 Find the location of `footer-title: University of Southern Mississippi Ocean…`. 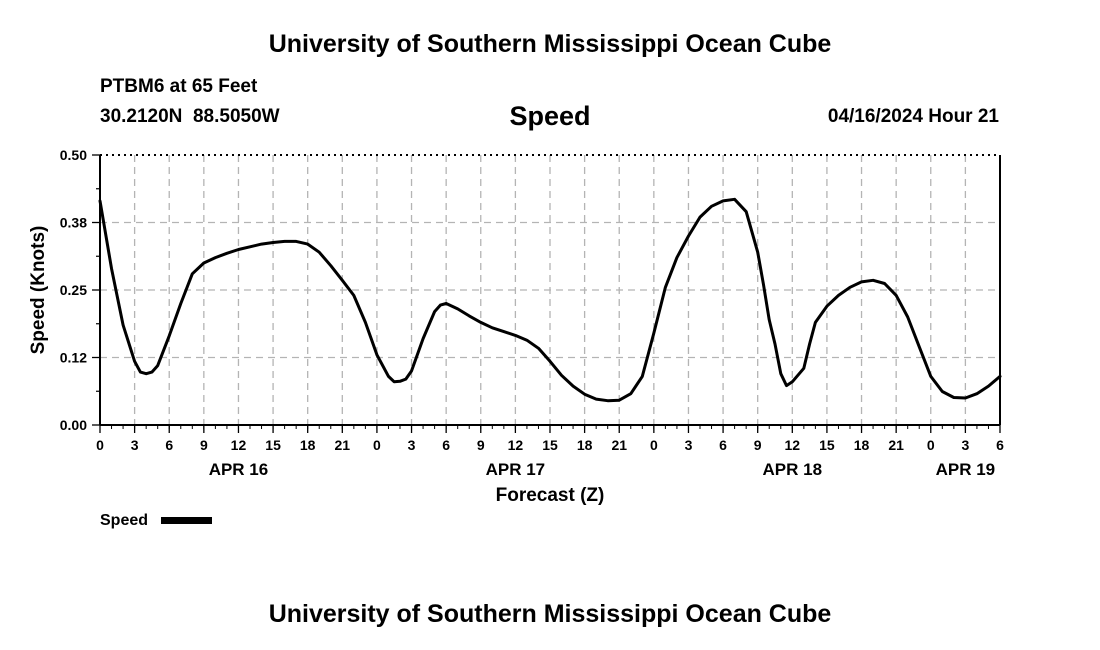

footer-title: University of Southern Mississippi Ocean… is located at coordinates (550, 614).